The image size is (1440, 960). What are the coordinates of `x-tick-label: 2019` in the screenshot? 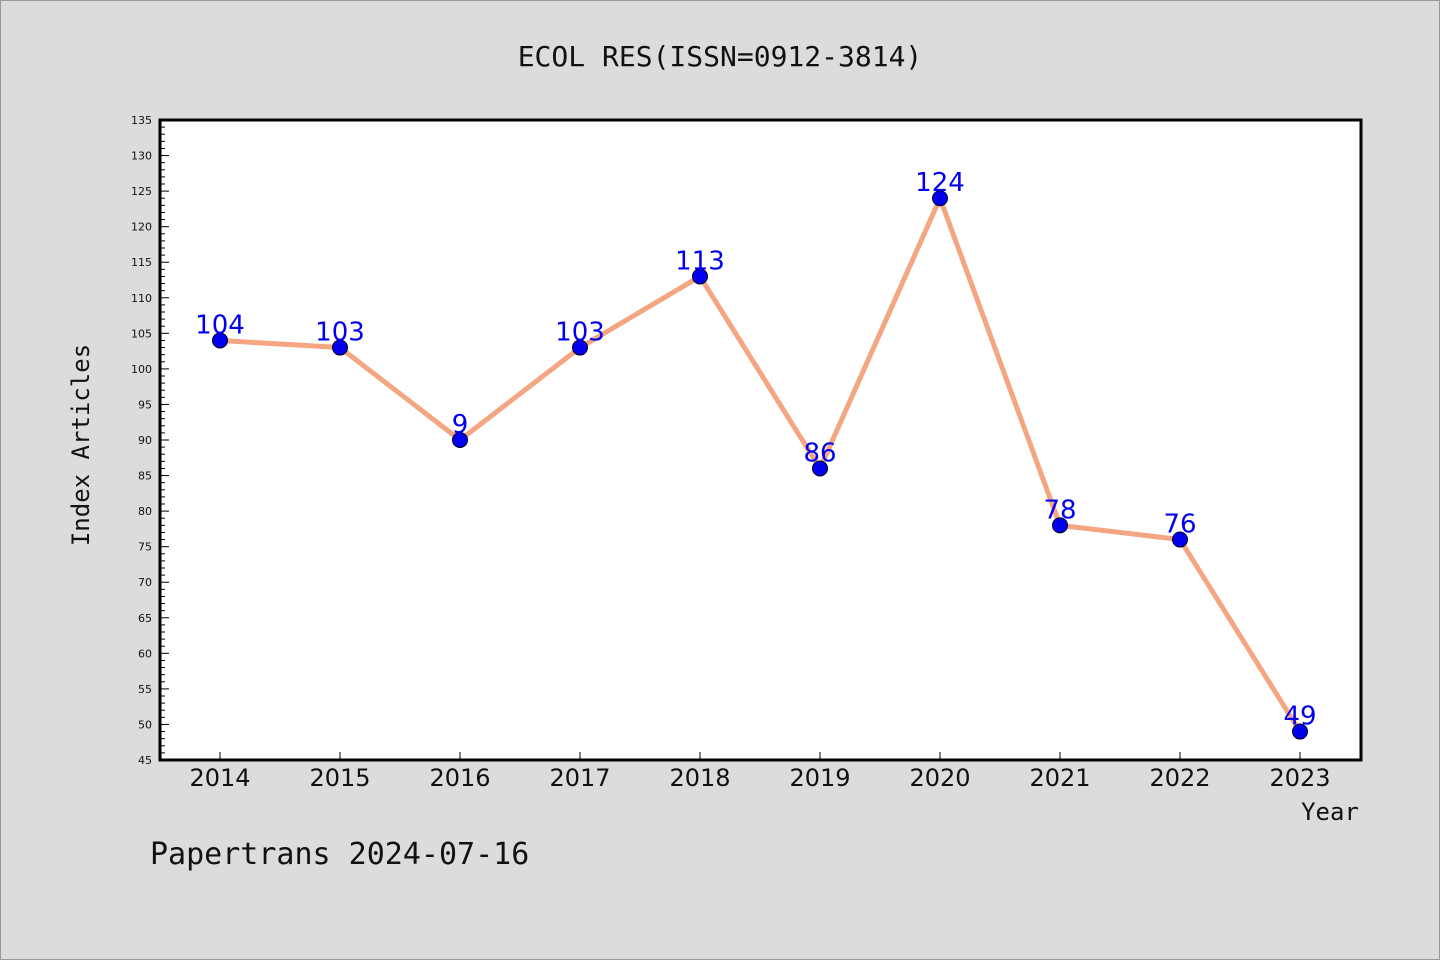 It's located at (819, 778).